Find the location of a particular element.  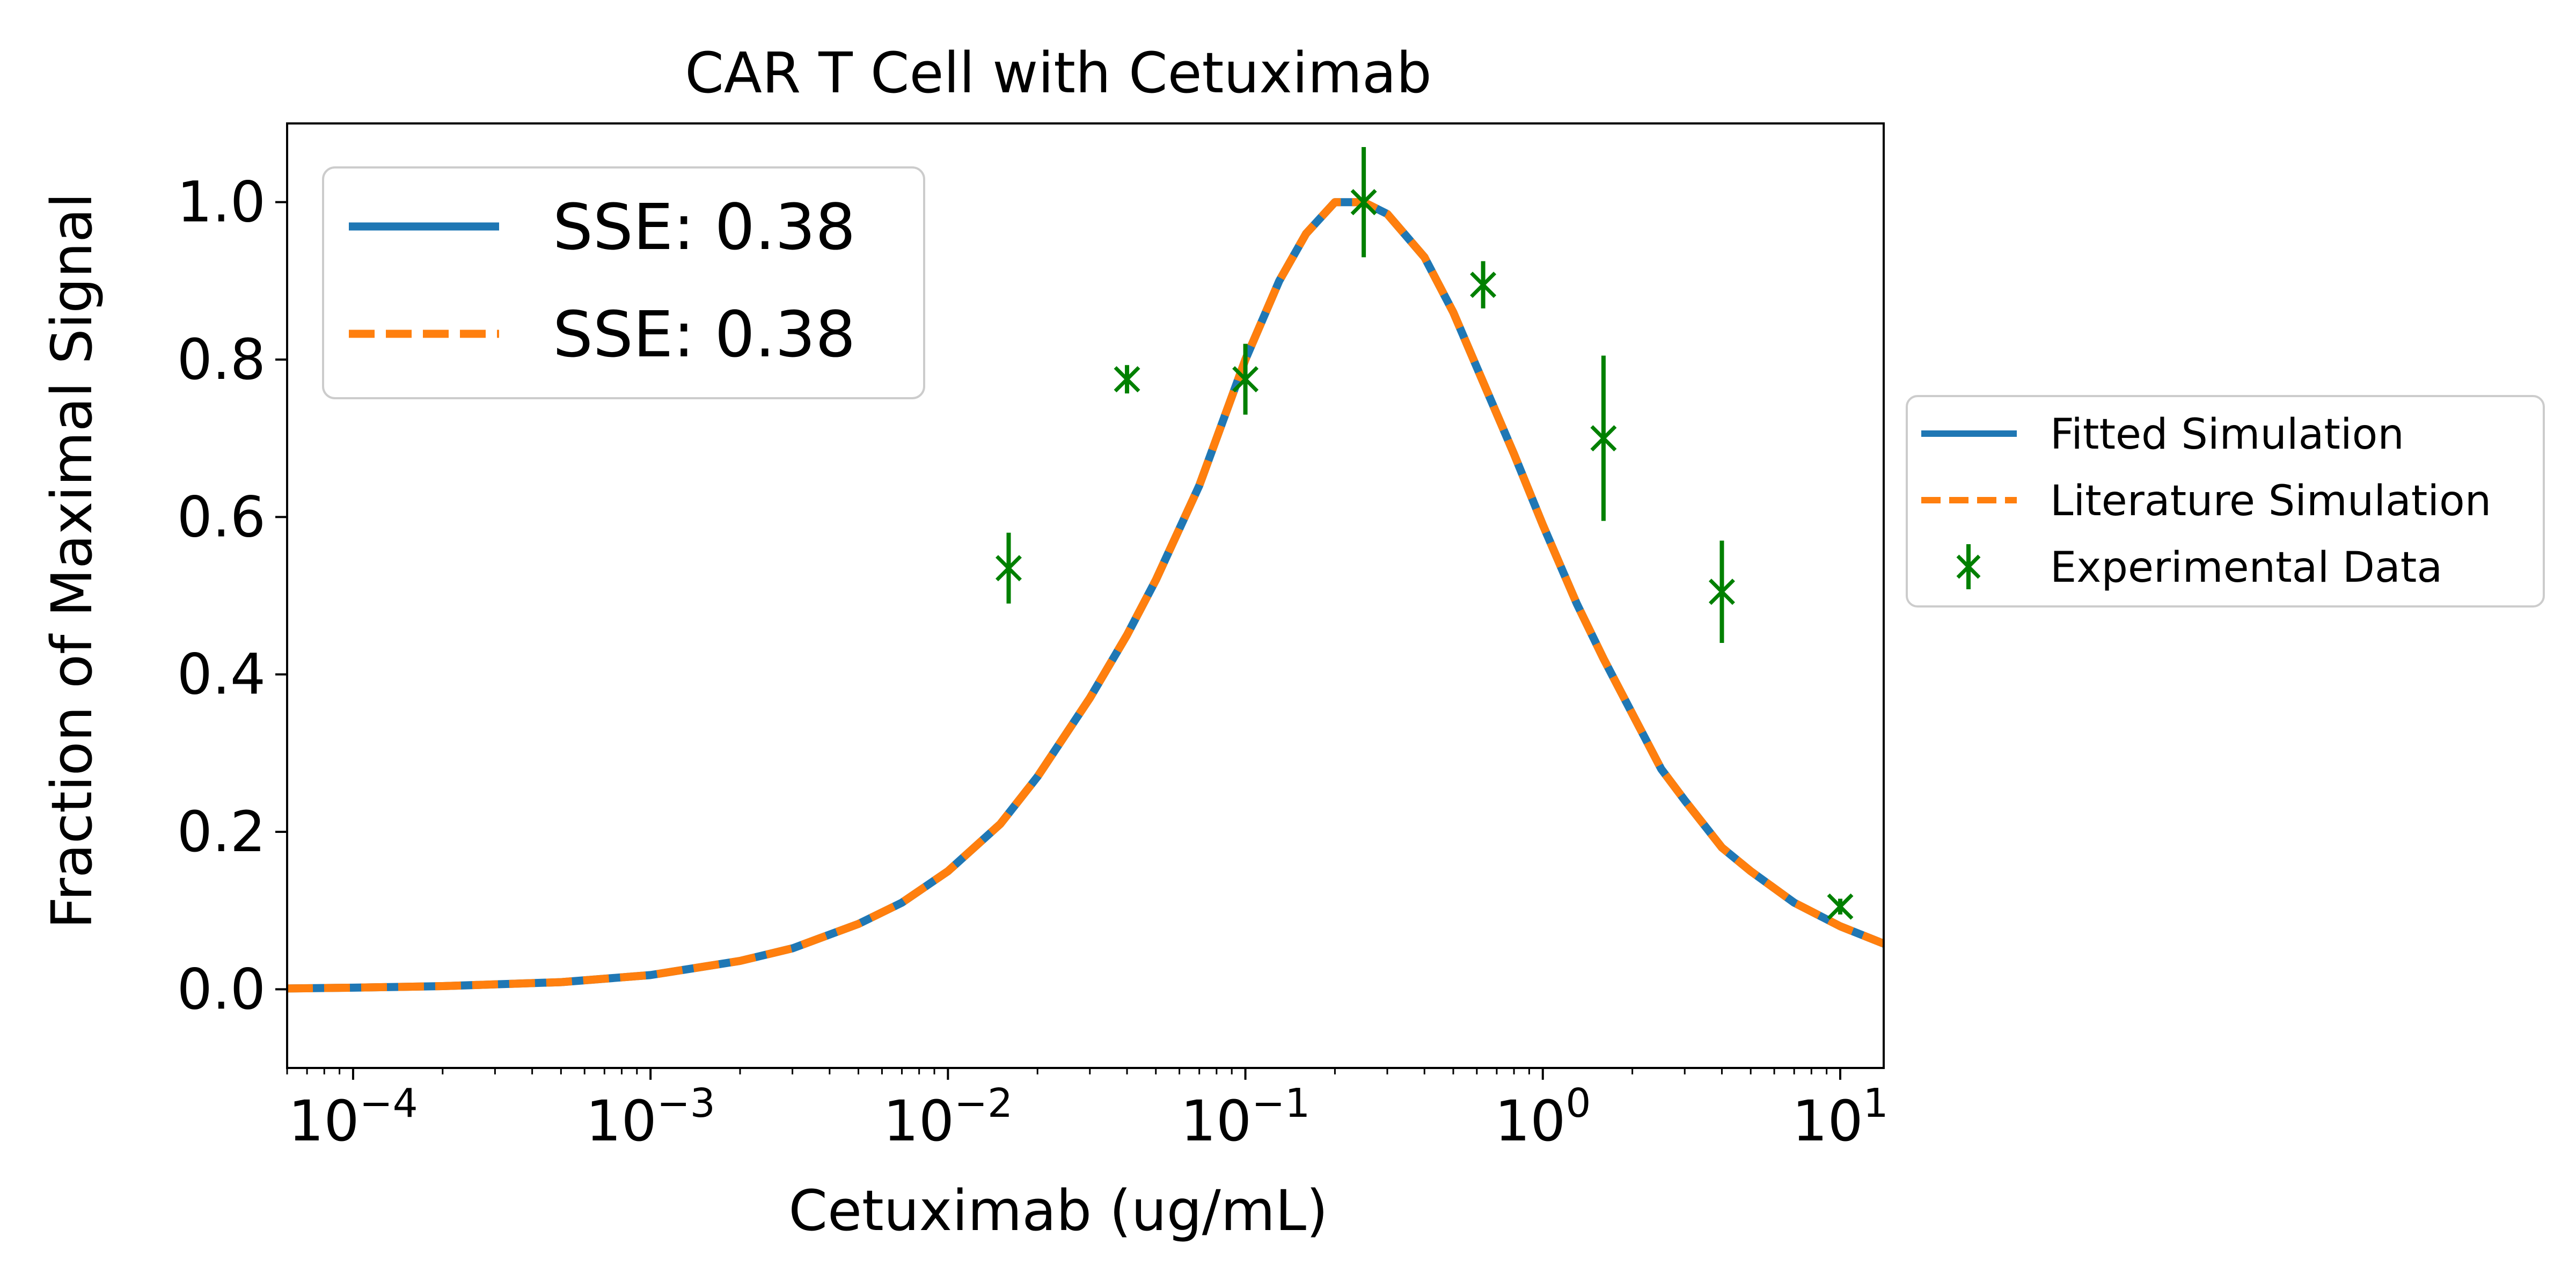

x-tick-label: 10⁰ is located at coordinates (1543, 1117).